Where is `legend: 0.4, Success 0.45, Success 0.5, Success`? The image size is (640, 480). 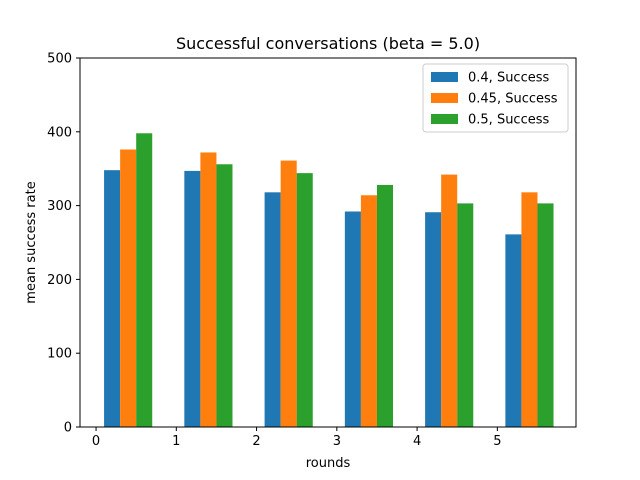 legend: 0.4, Success 0.45, Success 0.5, Success is located at coordinates (495, 98).